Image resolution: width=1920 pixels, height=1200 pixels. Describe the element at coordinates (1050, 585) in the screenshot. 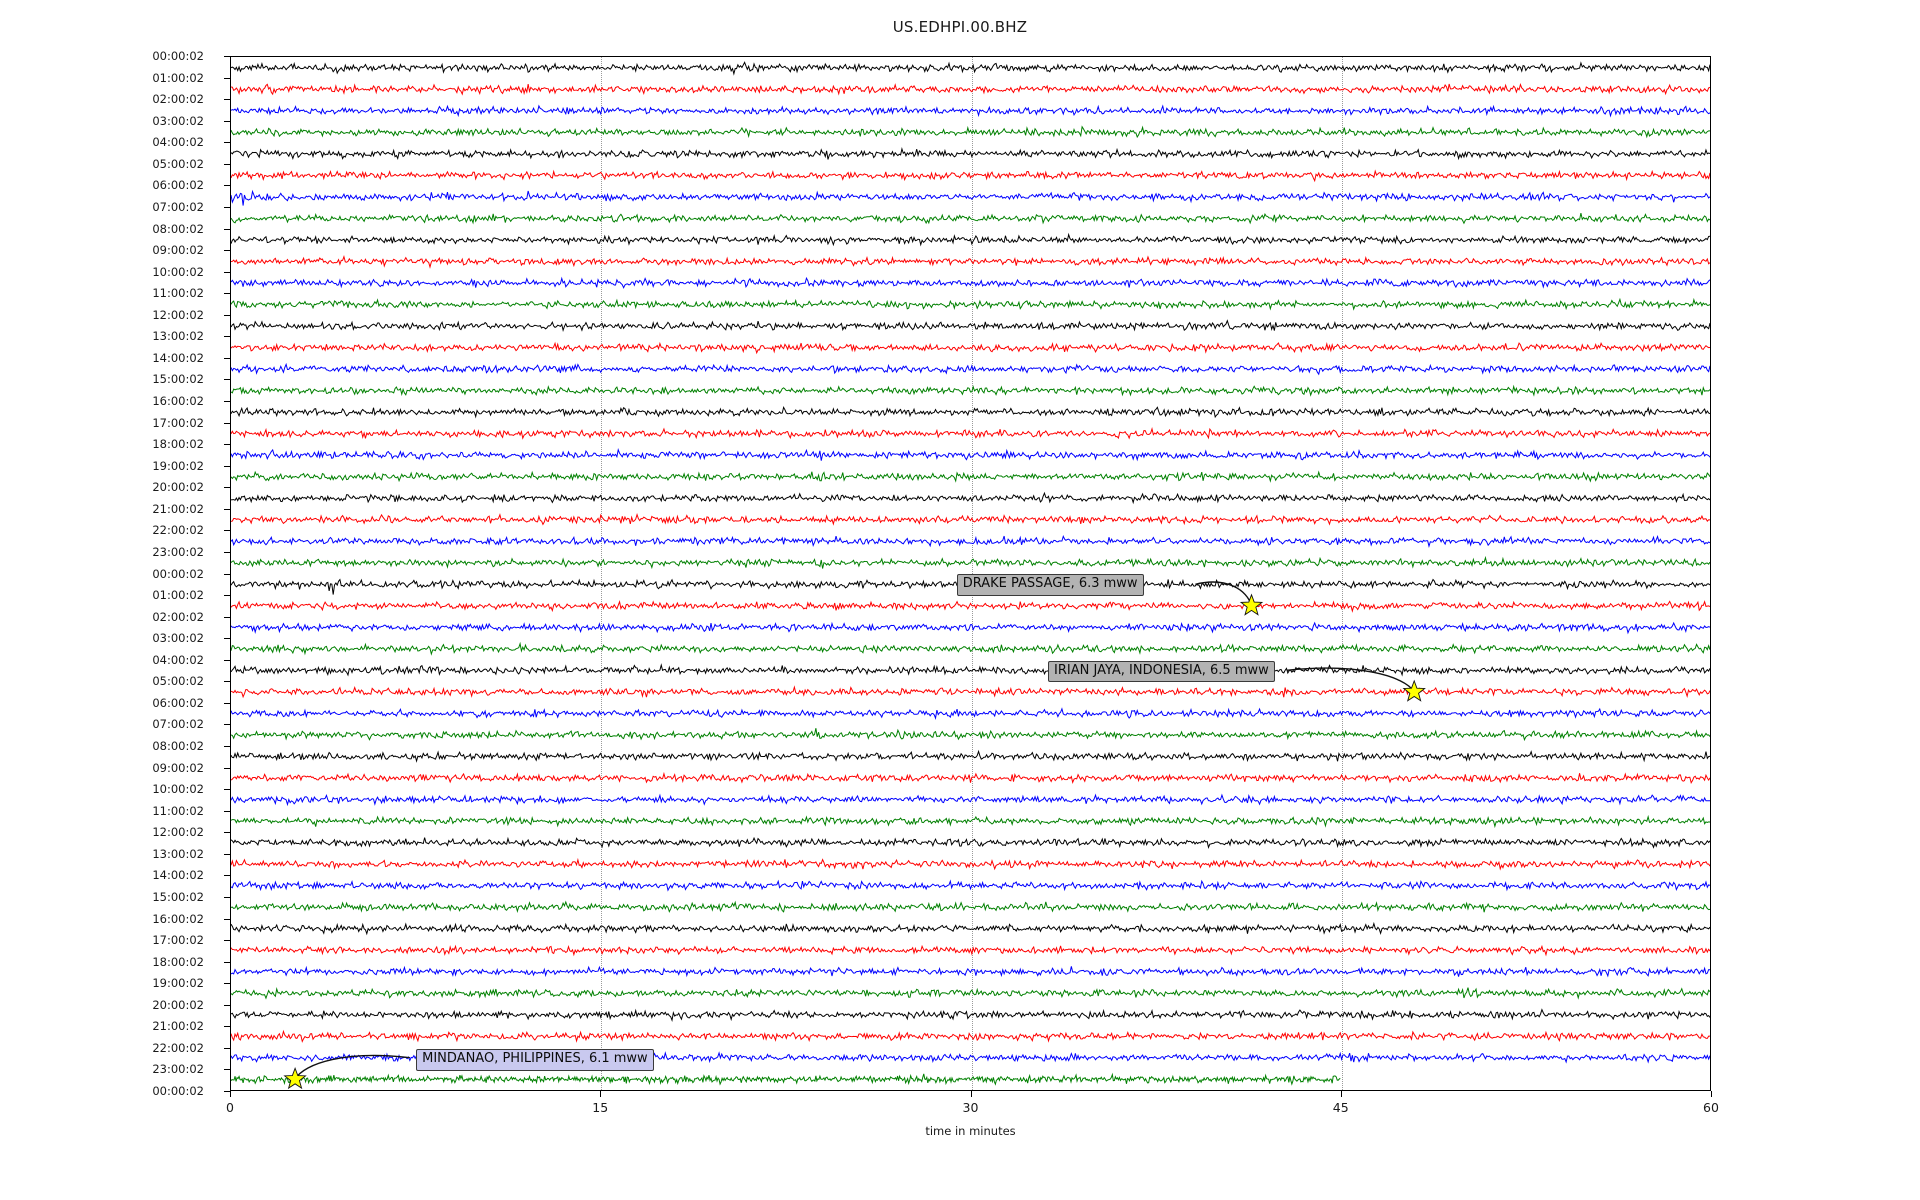

I see `event-annotation-label: DRAKE PASSAGE, 6.3 mww` at that location.